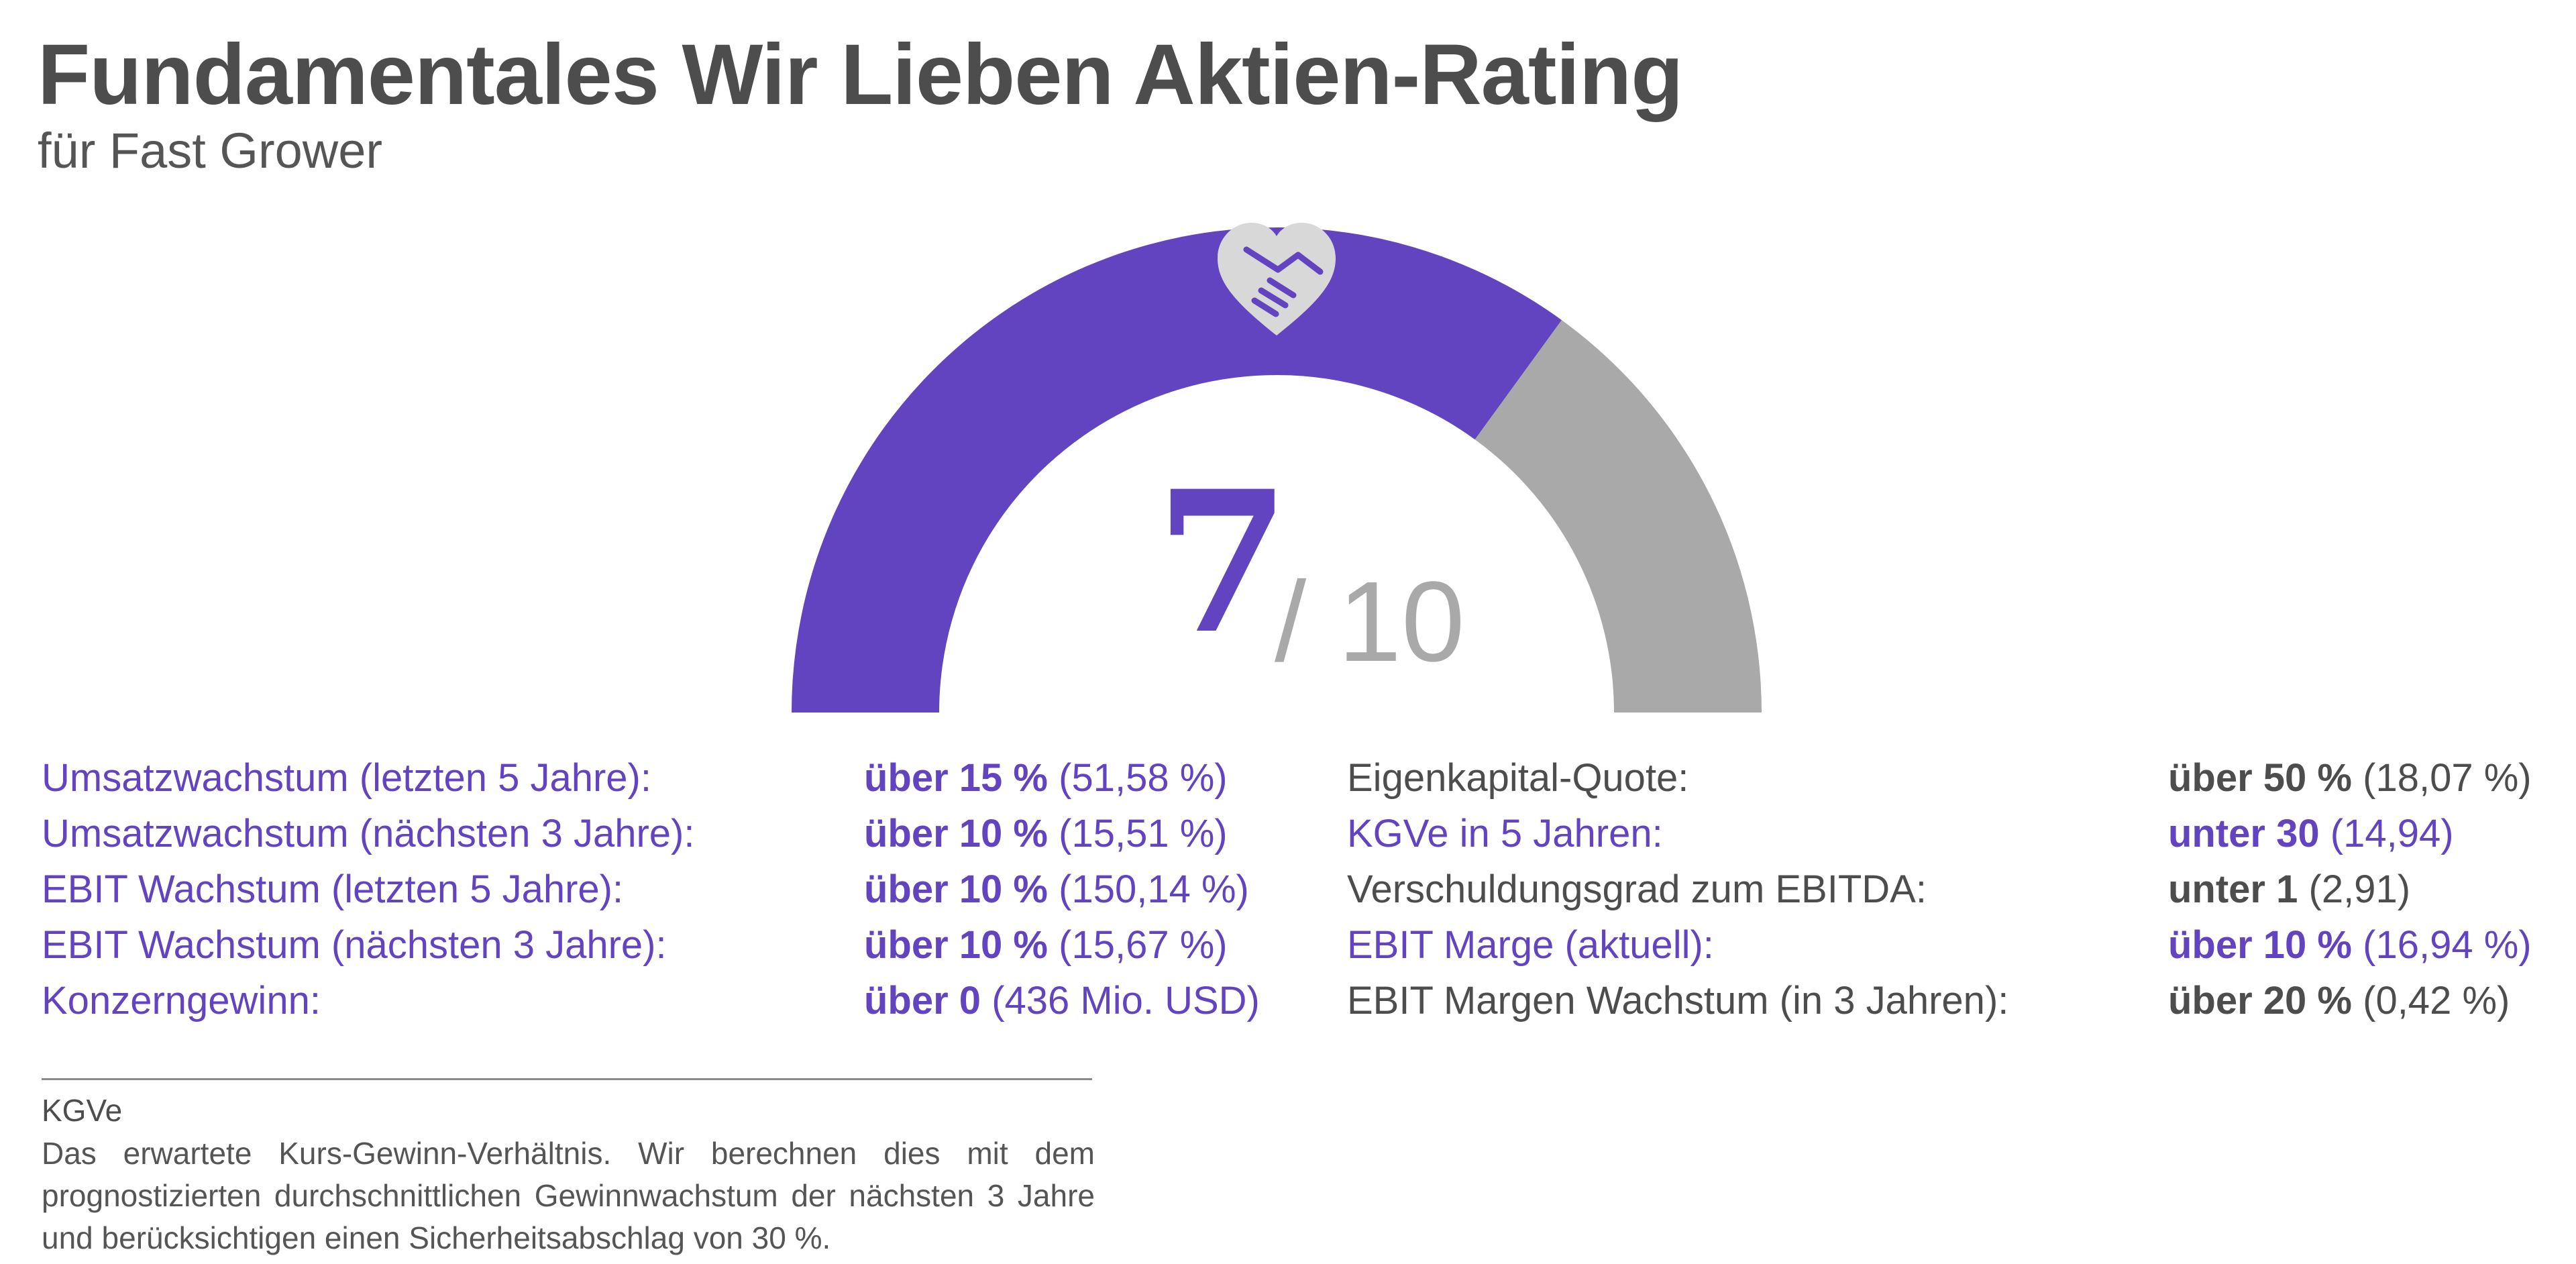  I want to click on score-max: / 10, so click(1370, 622).